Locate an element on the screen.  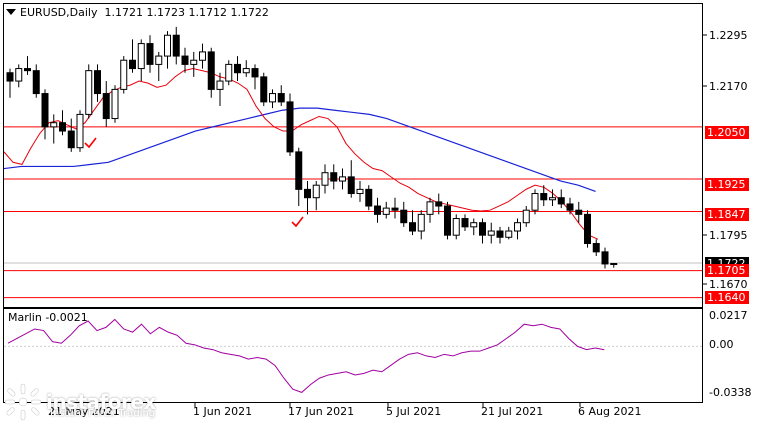
time-label: 5 Jul 2021 is located at coordinates (414, 411).